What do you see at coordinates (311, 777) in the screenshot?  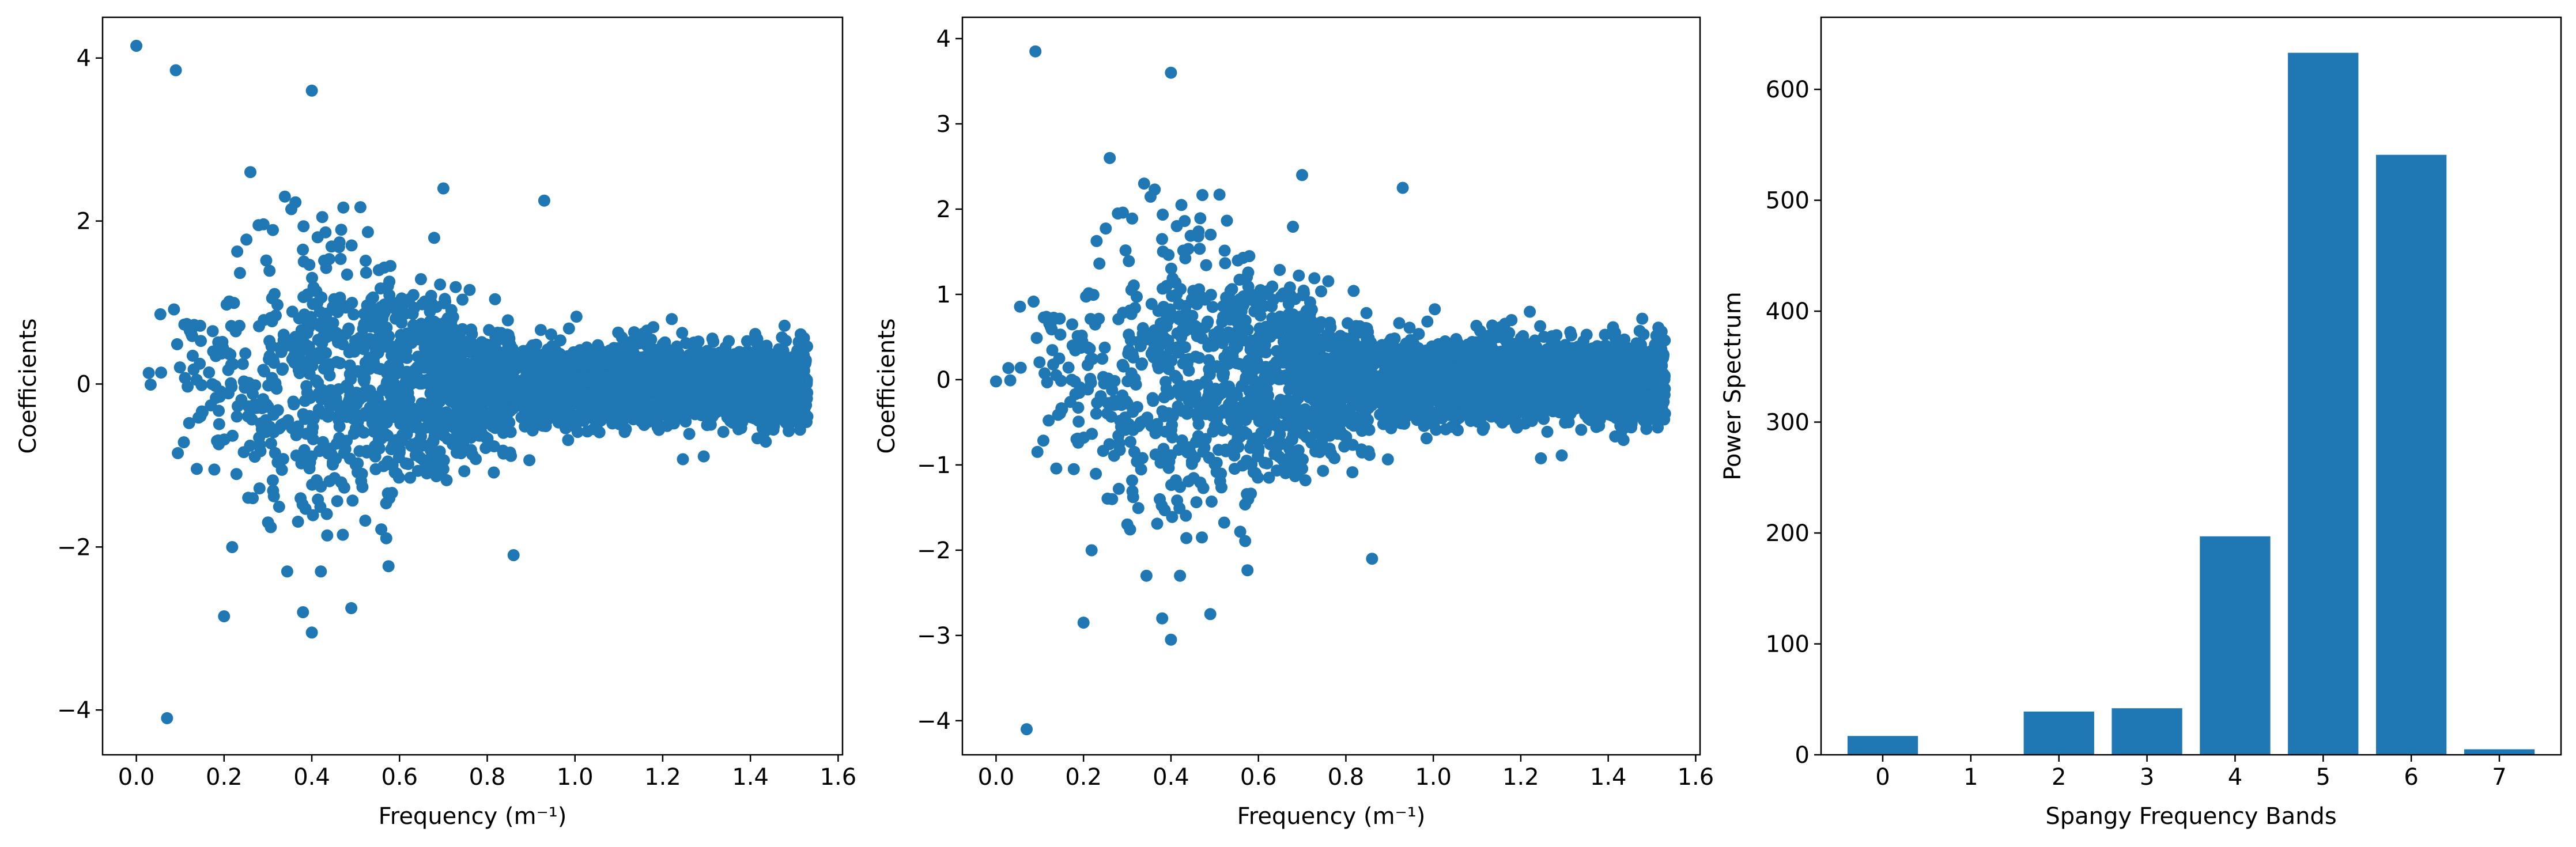 I see `x-tick-label: 0.4` at bounding box center [311, 777].